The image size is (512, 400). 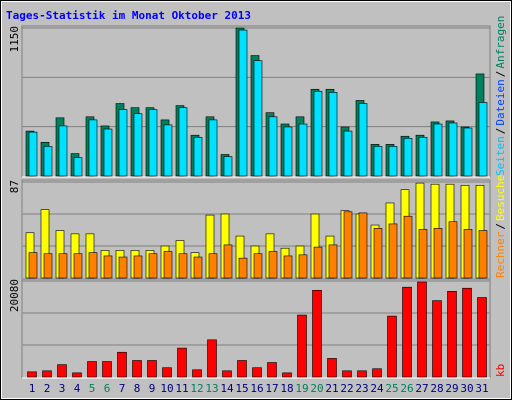 What do you see at coordinates (346, 388) in the screenshot?
I see `x-tick-label: 22` at bounding box center [346, 388].